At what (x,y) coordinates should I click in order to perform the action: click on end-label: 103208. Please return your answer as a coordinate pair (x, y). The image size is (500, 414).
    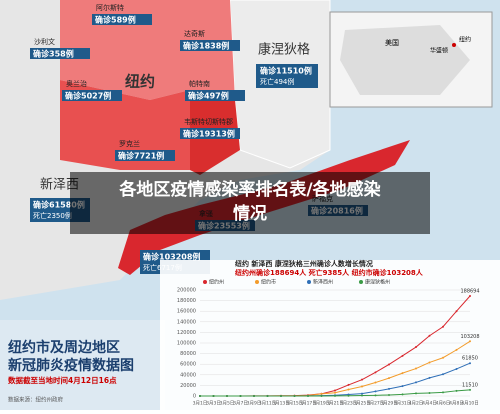
    Looking at the image, I should click on (469, 337).